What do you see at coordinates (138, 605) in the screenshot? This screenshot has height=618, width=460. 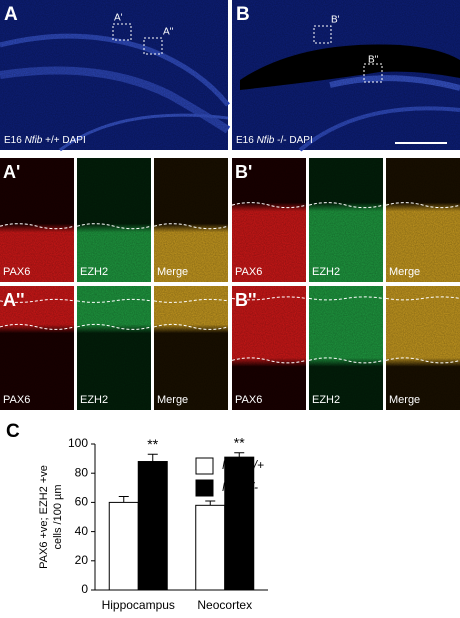 I see `x-tick-label: Hippocampus` at bounding box center [138, 605].